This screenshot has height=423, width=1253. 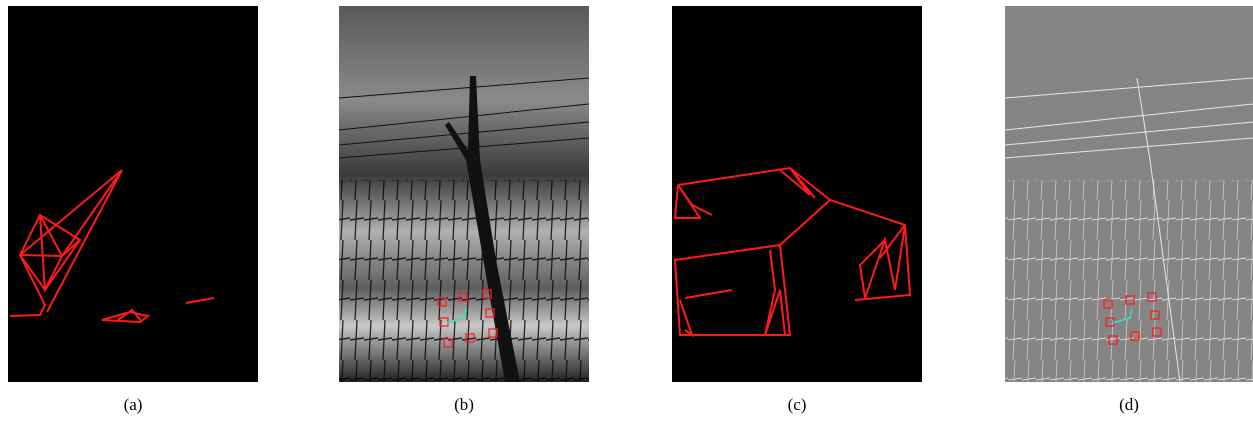 What do you see at coordinates (797, 404) in the screenshot?
I see `caption: (c)` at bounding box center [797, 404].